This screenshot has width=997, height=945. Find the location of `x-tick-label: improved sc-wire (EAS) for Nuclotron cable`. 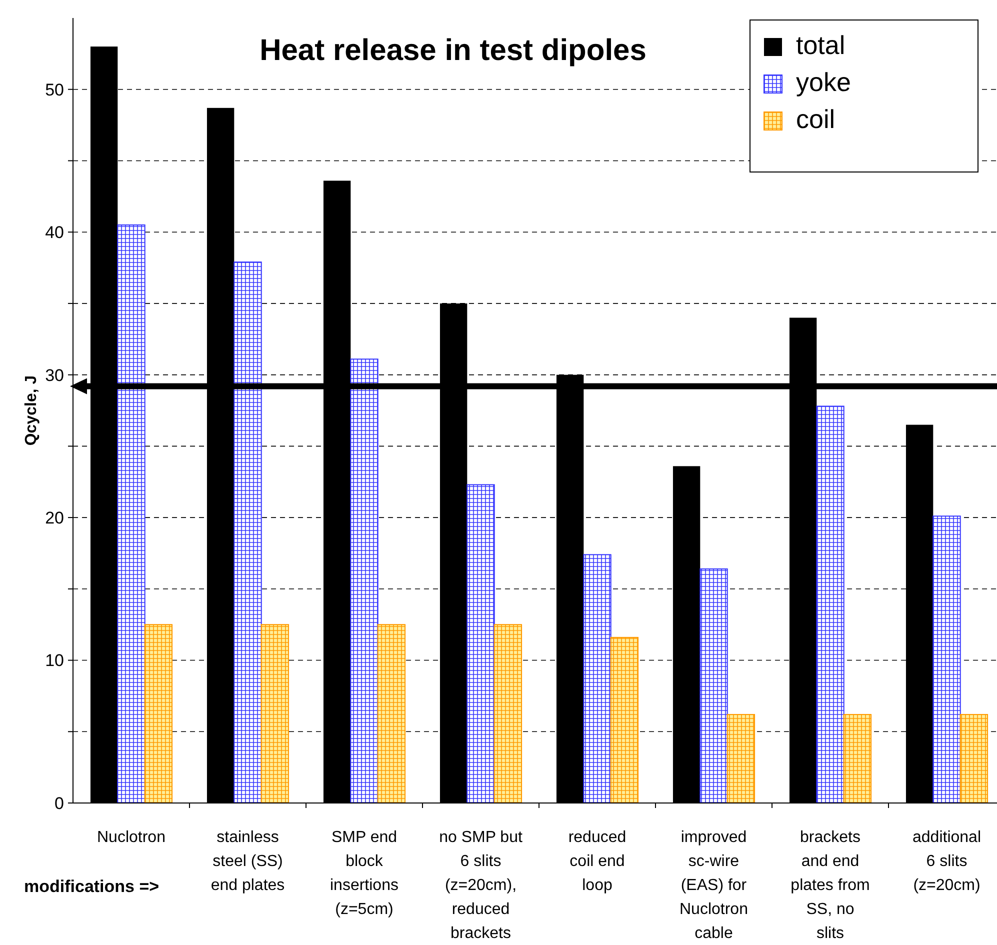

x-tick-label: improved sc-wire (EAS) for Nuclotron cable is located at coordinates (714, 885).